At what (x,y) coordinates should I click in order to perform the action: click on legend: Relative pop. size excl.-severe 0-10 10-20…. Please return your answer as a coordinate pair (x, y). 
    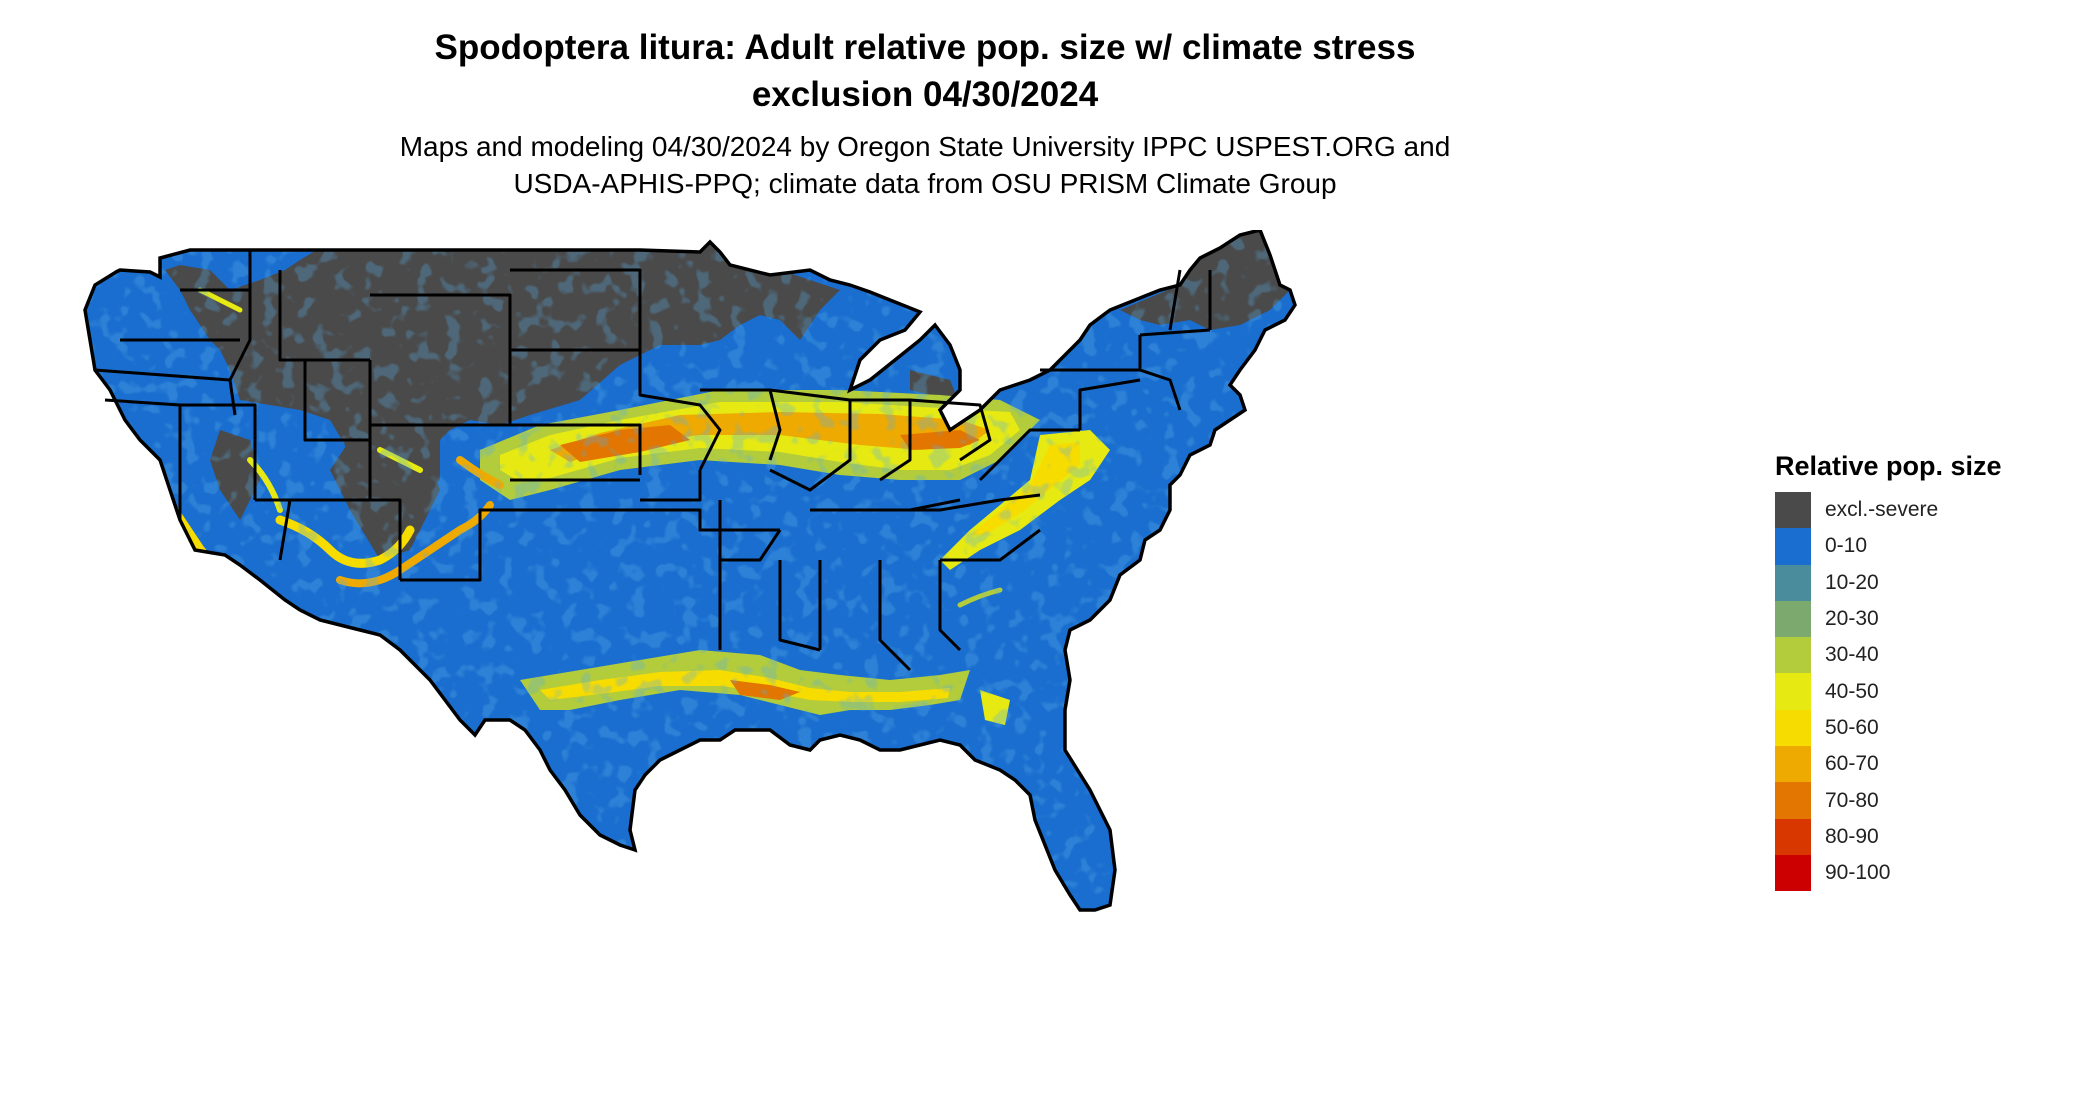
    Looking at the image, I should click on (1930, 670).